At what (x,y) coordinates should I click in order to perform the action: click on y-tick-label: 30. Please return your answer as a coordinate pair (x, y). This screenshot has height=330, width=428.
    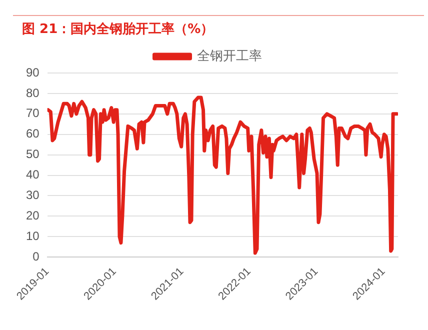
    Looking at the image, I should click on (33, 195).